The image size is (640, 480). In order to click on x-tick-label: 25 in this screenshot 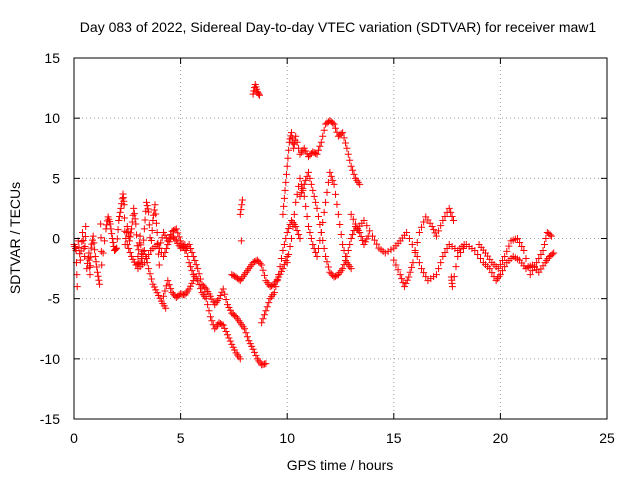, I will do `click(607, 438)`.